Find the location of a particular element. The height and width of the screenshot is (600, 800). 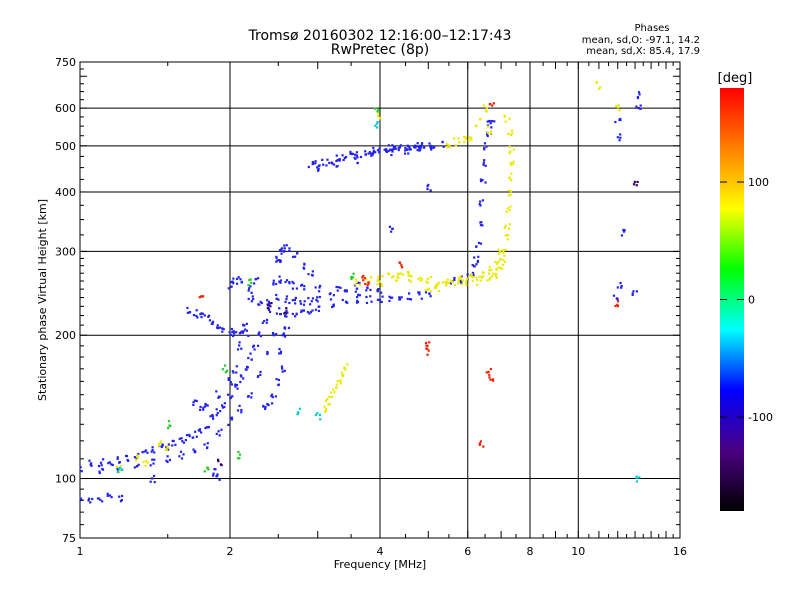

x-tick-label: 6 is located at coordinates (467, 551).